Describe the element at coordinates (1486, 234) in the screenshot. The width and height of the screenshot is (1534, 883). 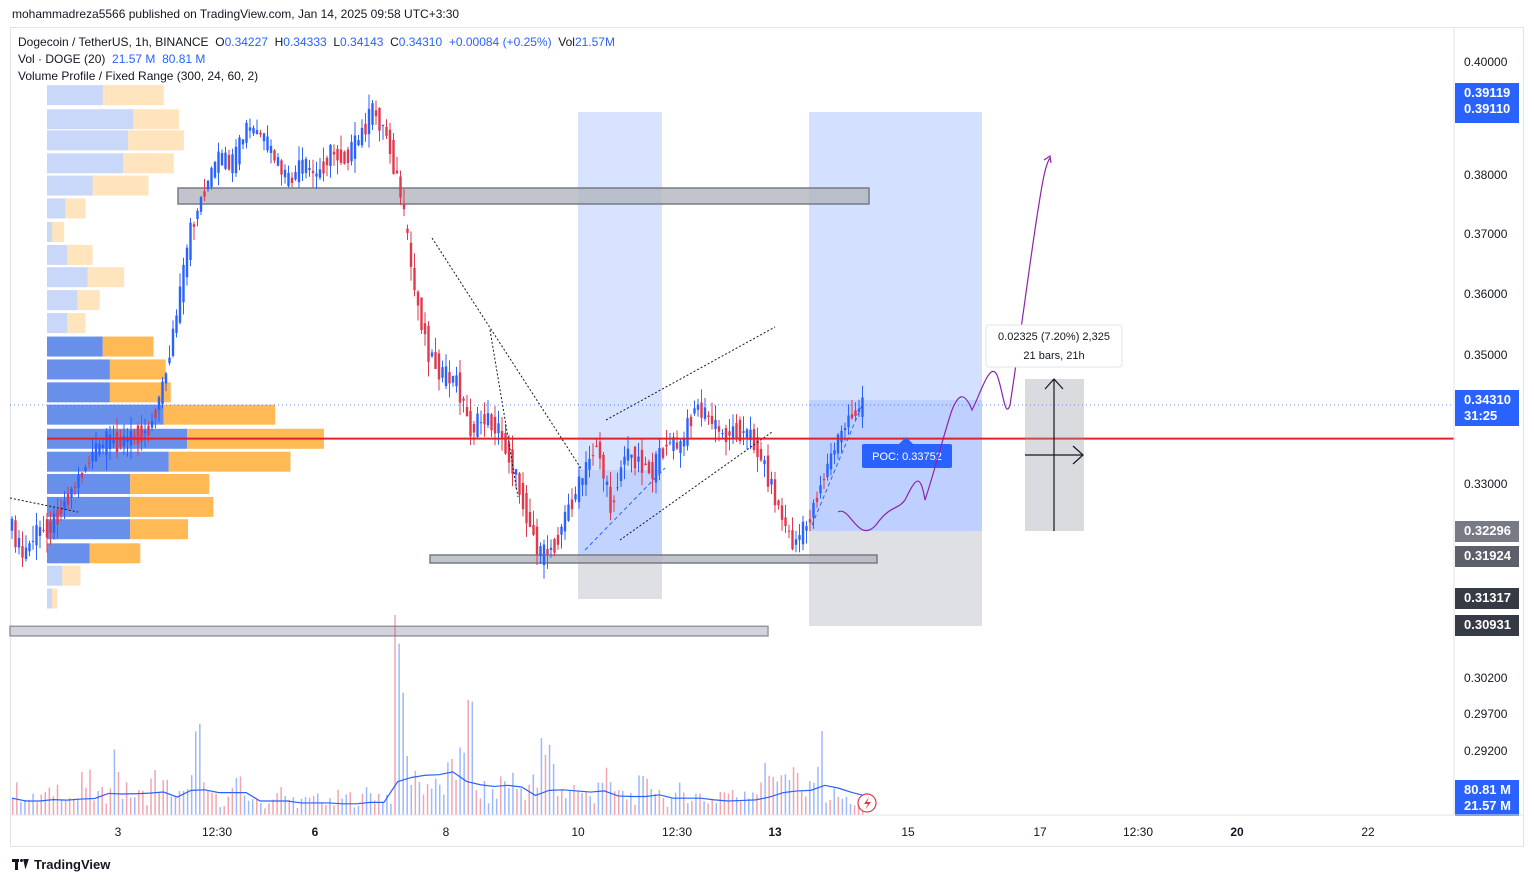
I see `price-tick-label: 0.37000` at that location.